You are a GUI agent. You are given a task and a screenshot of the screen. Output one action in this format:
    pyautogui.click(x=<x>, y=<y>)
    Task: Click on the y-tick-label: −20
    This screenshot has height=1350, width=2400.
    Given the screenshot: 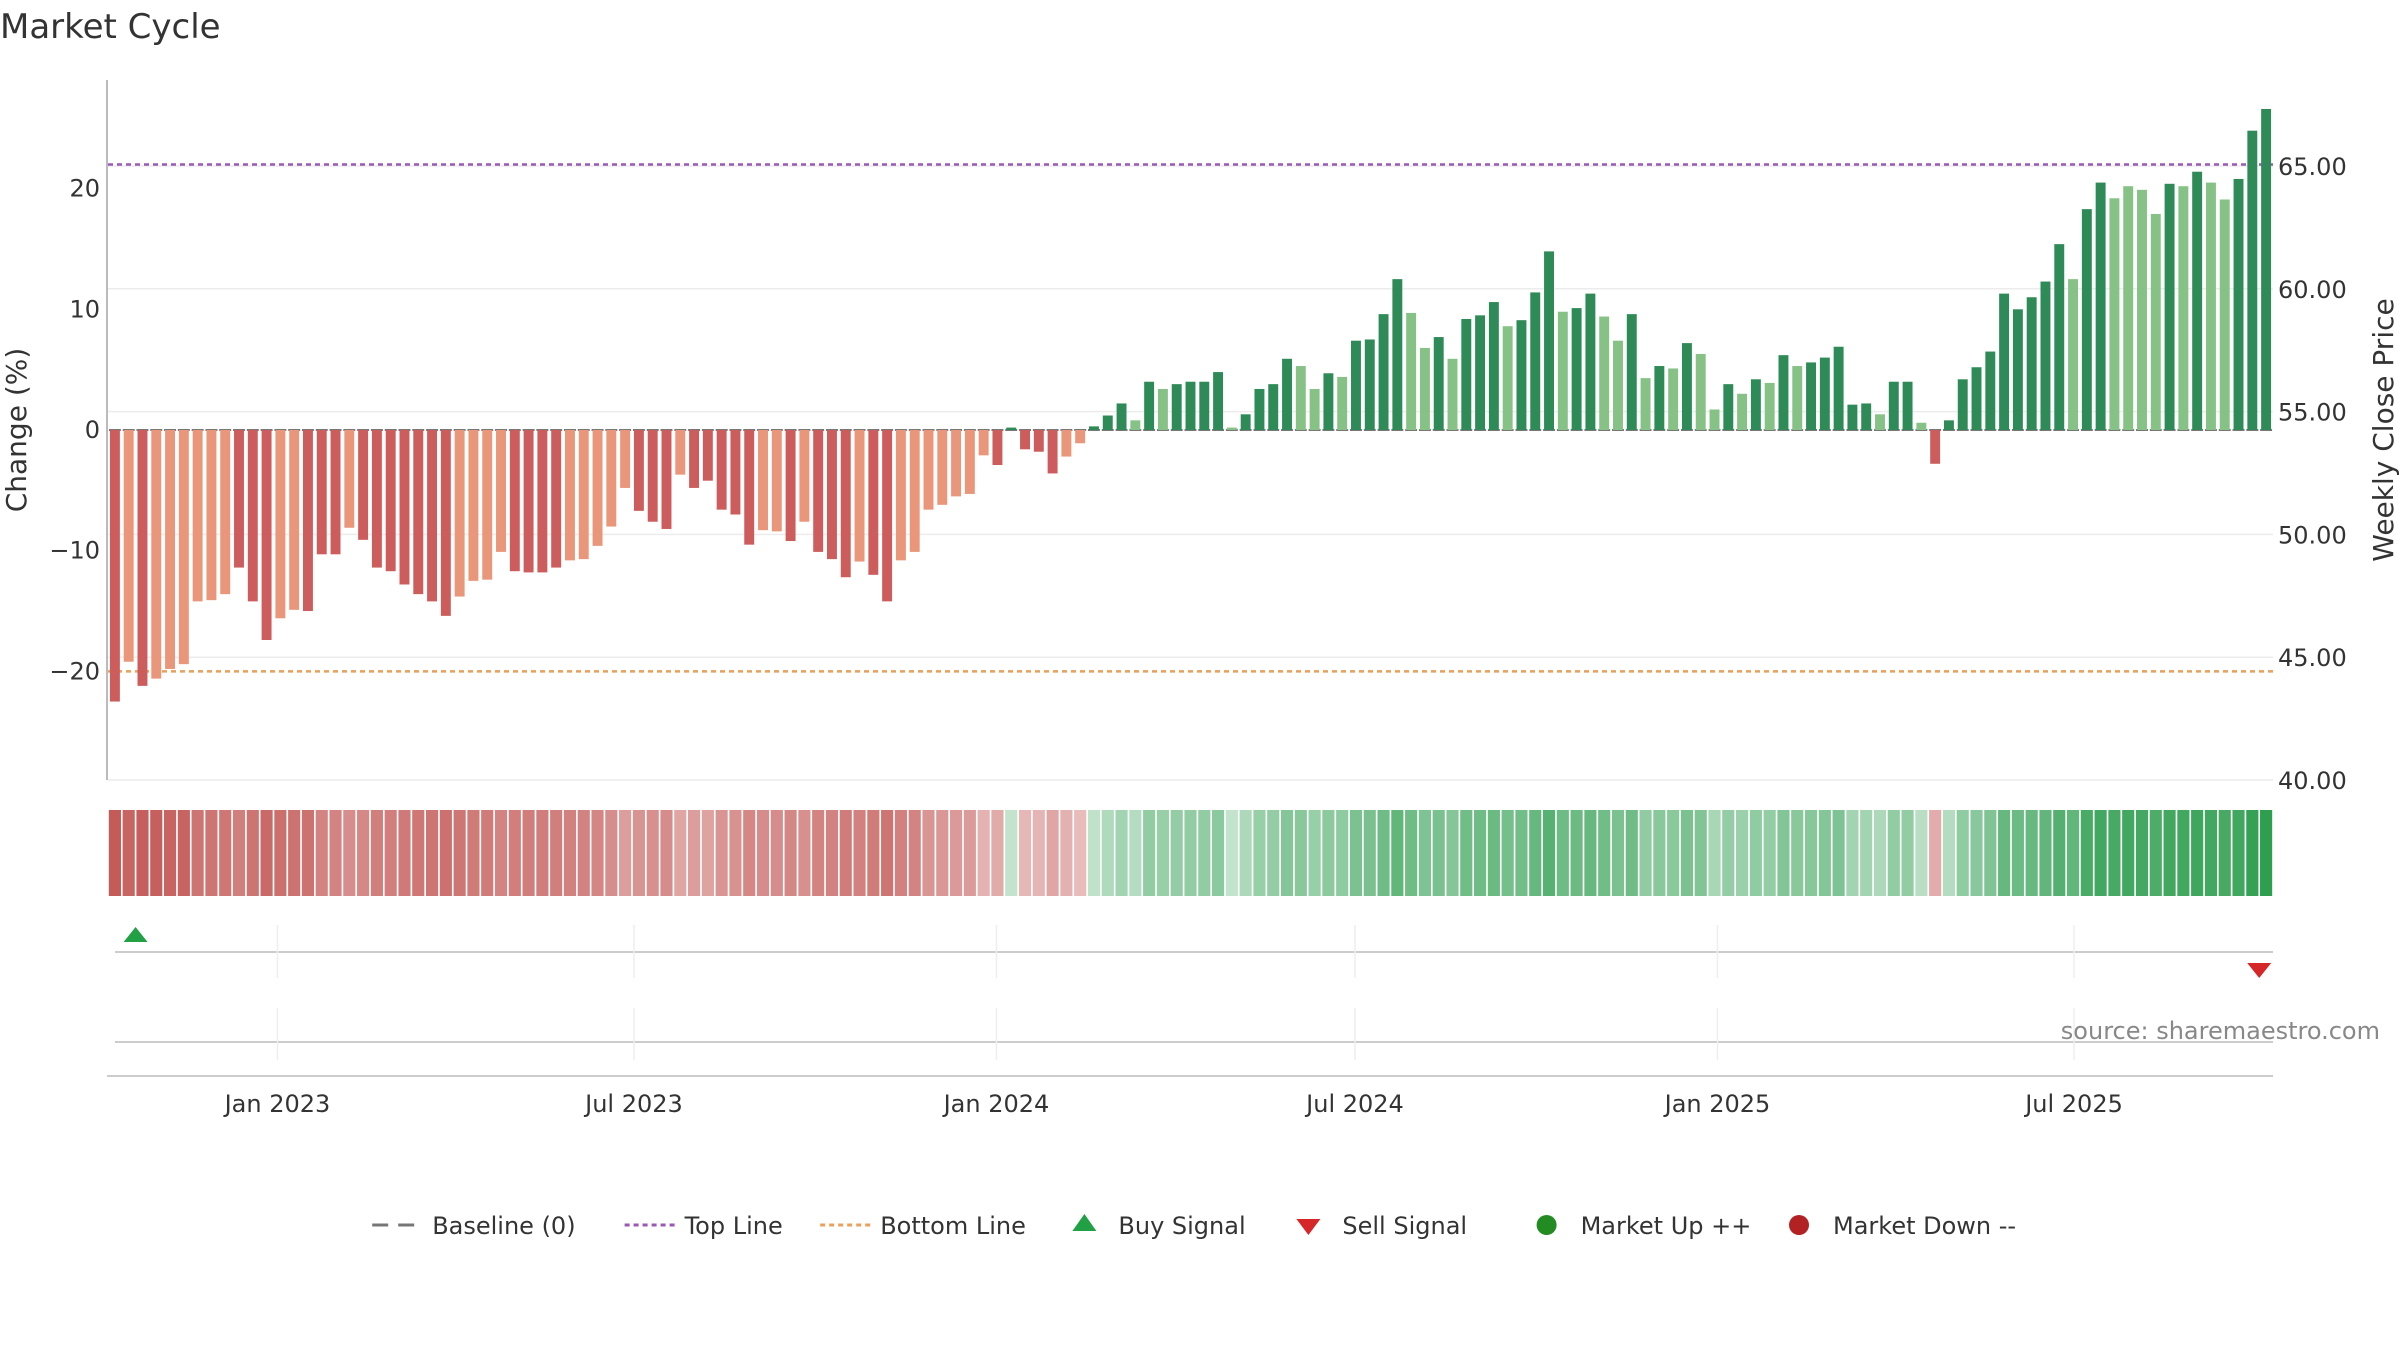 What is the action you would take?
    pyautogui.click(x=74, y=671)
    